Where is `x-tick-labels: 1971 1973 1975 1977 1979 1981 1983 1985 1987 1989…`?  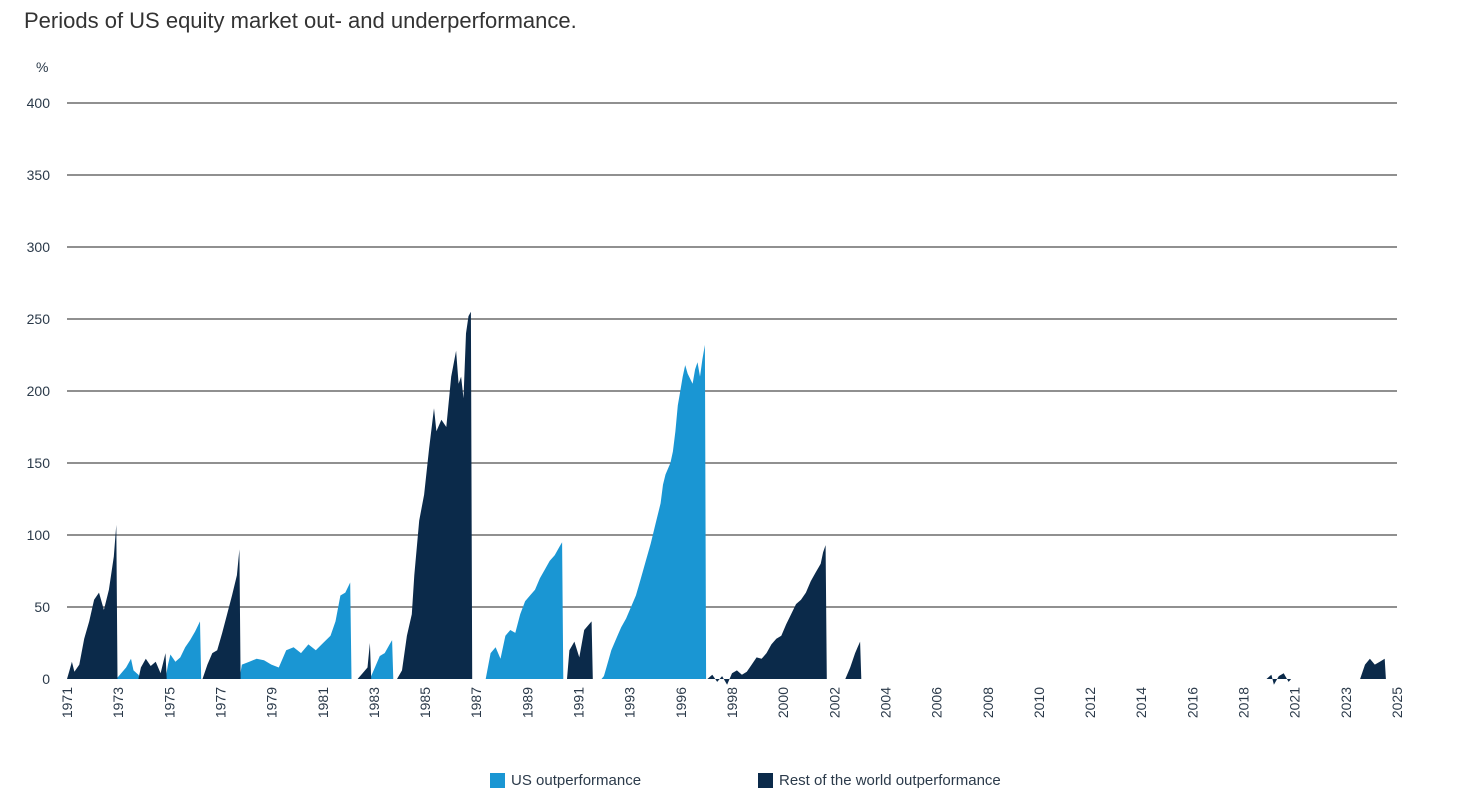 x-tick-labels: 1971 1973 1975 1977 1979 1981 1983 1985 1987 1989… is located at coordinates (732, 702).